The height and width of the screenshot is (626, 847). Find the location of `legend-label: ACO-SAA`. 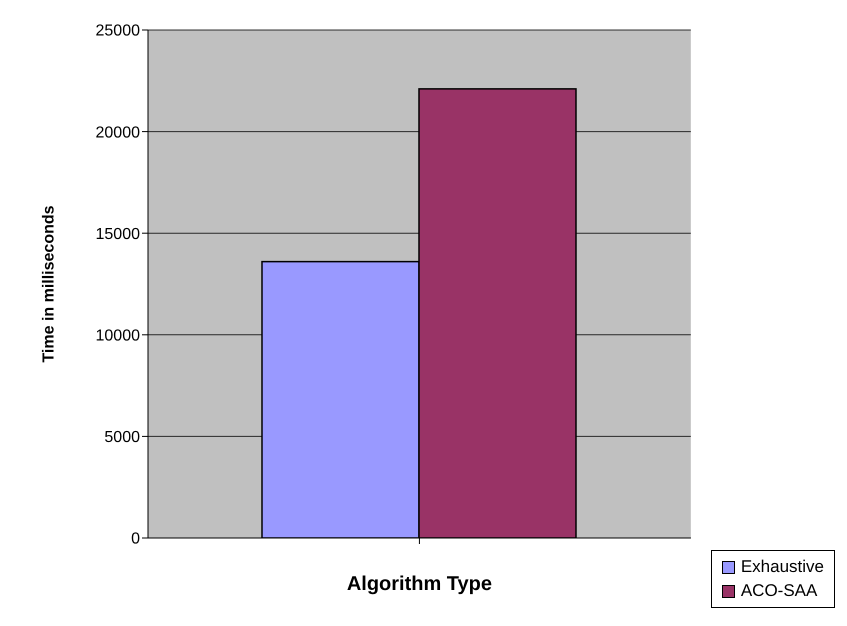

legend-label: ACO-SAA is located at coordinates (779, 591).